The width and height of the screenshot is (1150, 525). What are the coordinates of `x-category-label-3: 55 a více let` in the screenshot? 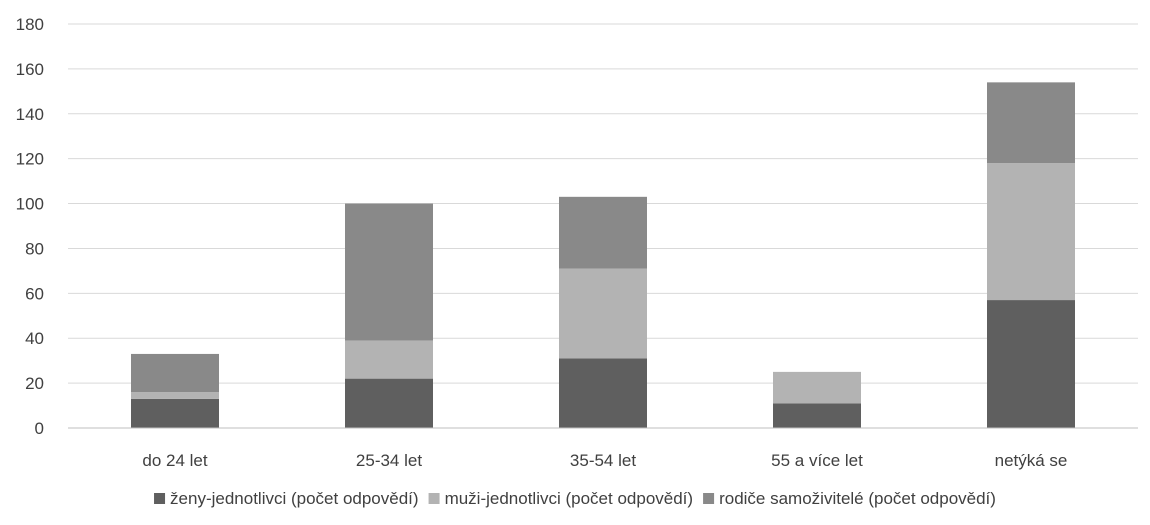 It's located at (817, 460).